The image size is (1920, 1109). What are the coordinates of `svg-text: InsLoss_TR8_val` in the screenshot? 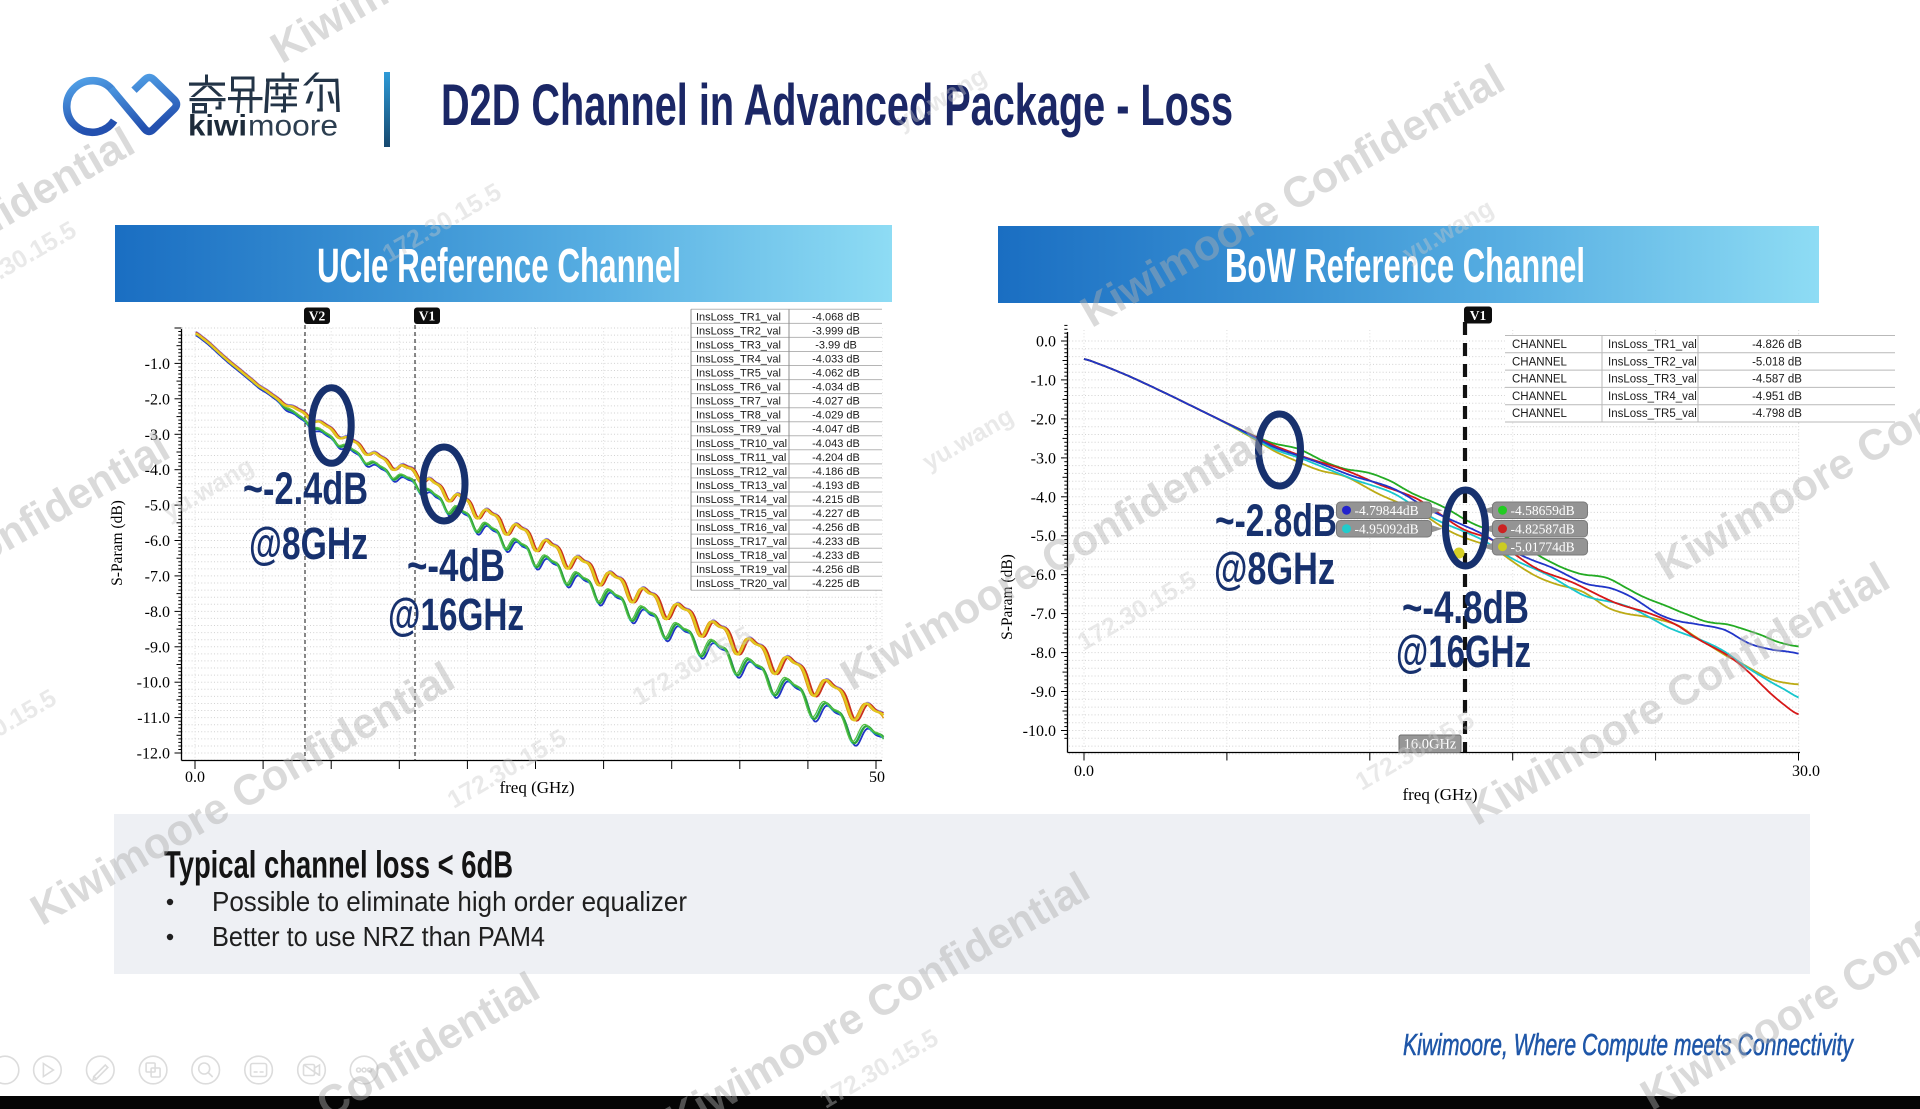 It's located at (738, 416).